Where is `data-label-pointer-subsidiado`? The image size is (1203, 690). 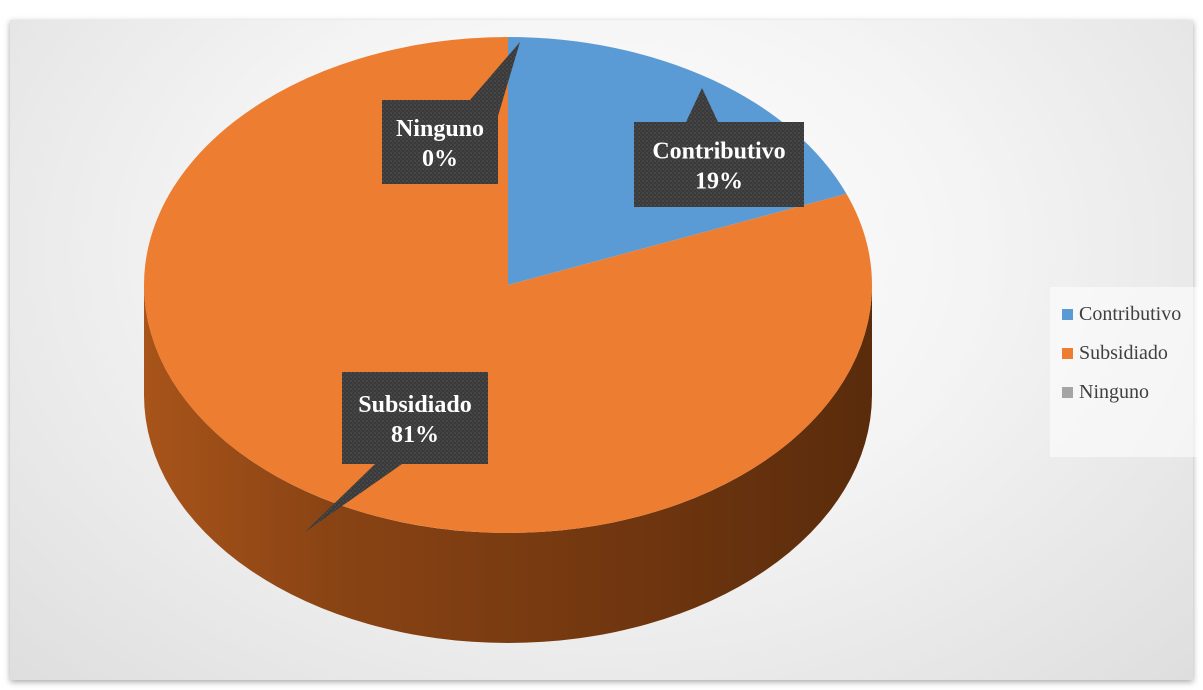
data-label-pointer-subsidiado is located at coordinates (353, 498).